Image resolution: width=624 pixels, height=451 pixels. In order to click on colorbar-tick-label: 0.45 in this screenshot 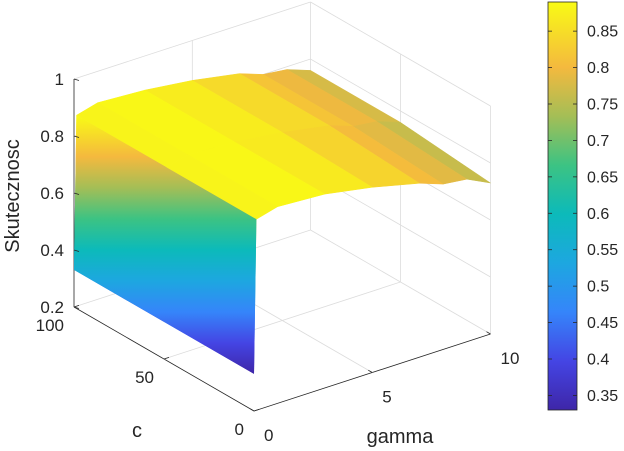, I will do `click(602, 323)`.